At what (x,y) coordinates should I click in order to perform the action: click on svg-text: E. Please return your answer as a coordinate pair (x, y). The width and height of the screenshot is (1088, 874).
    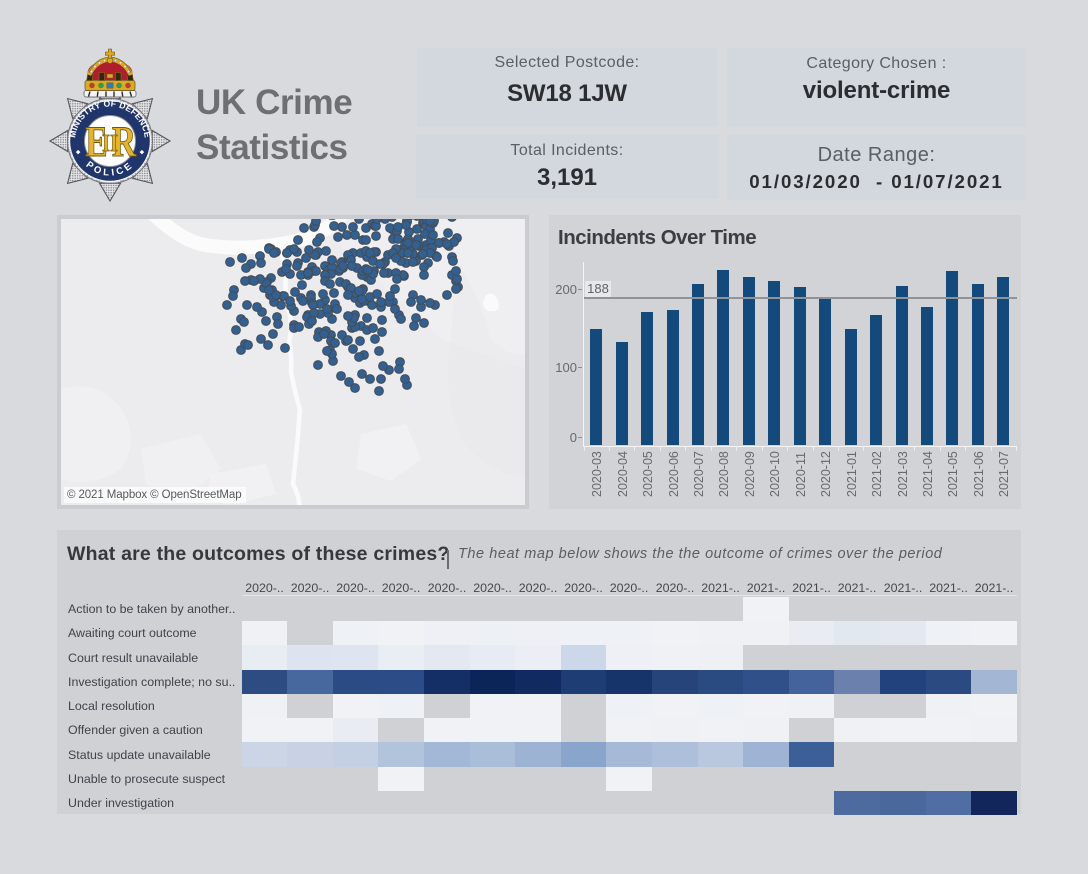
    Looking at the image, I should click on (96, 142).